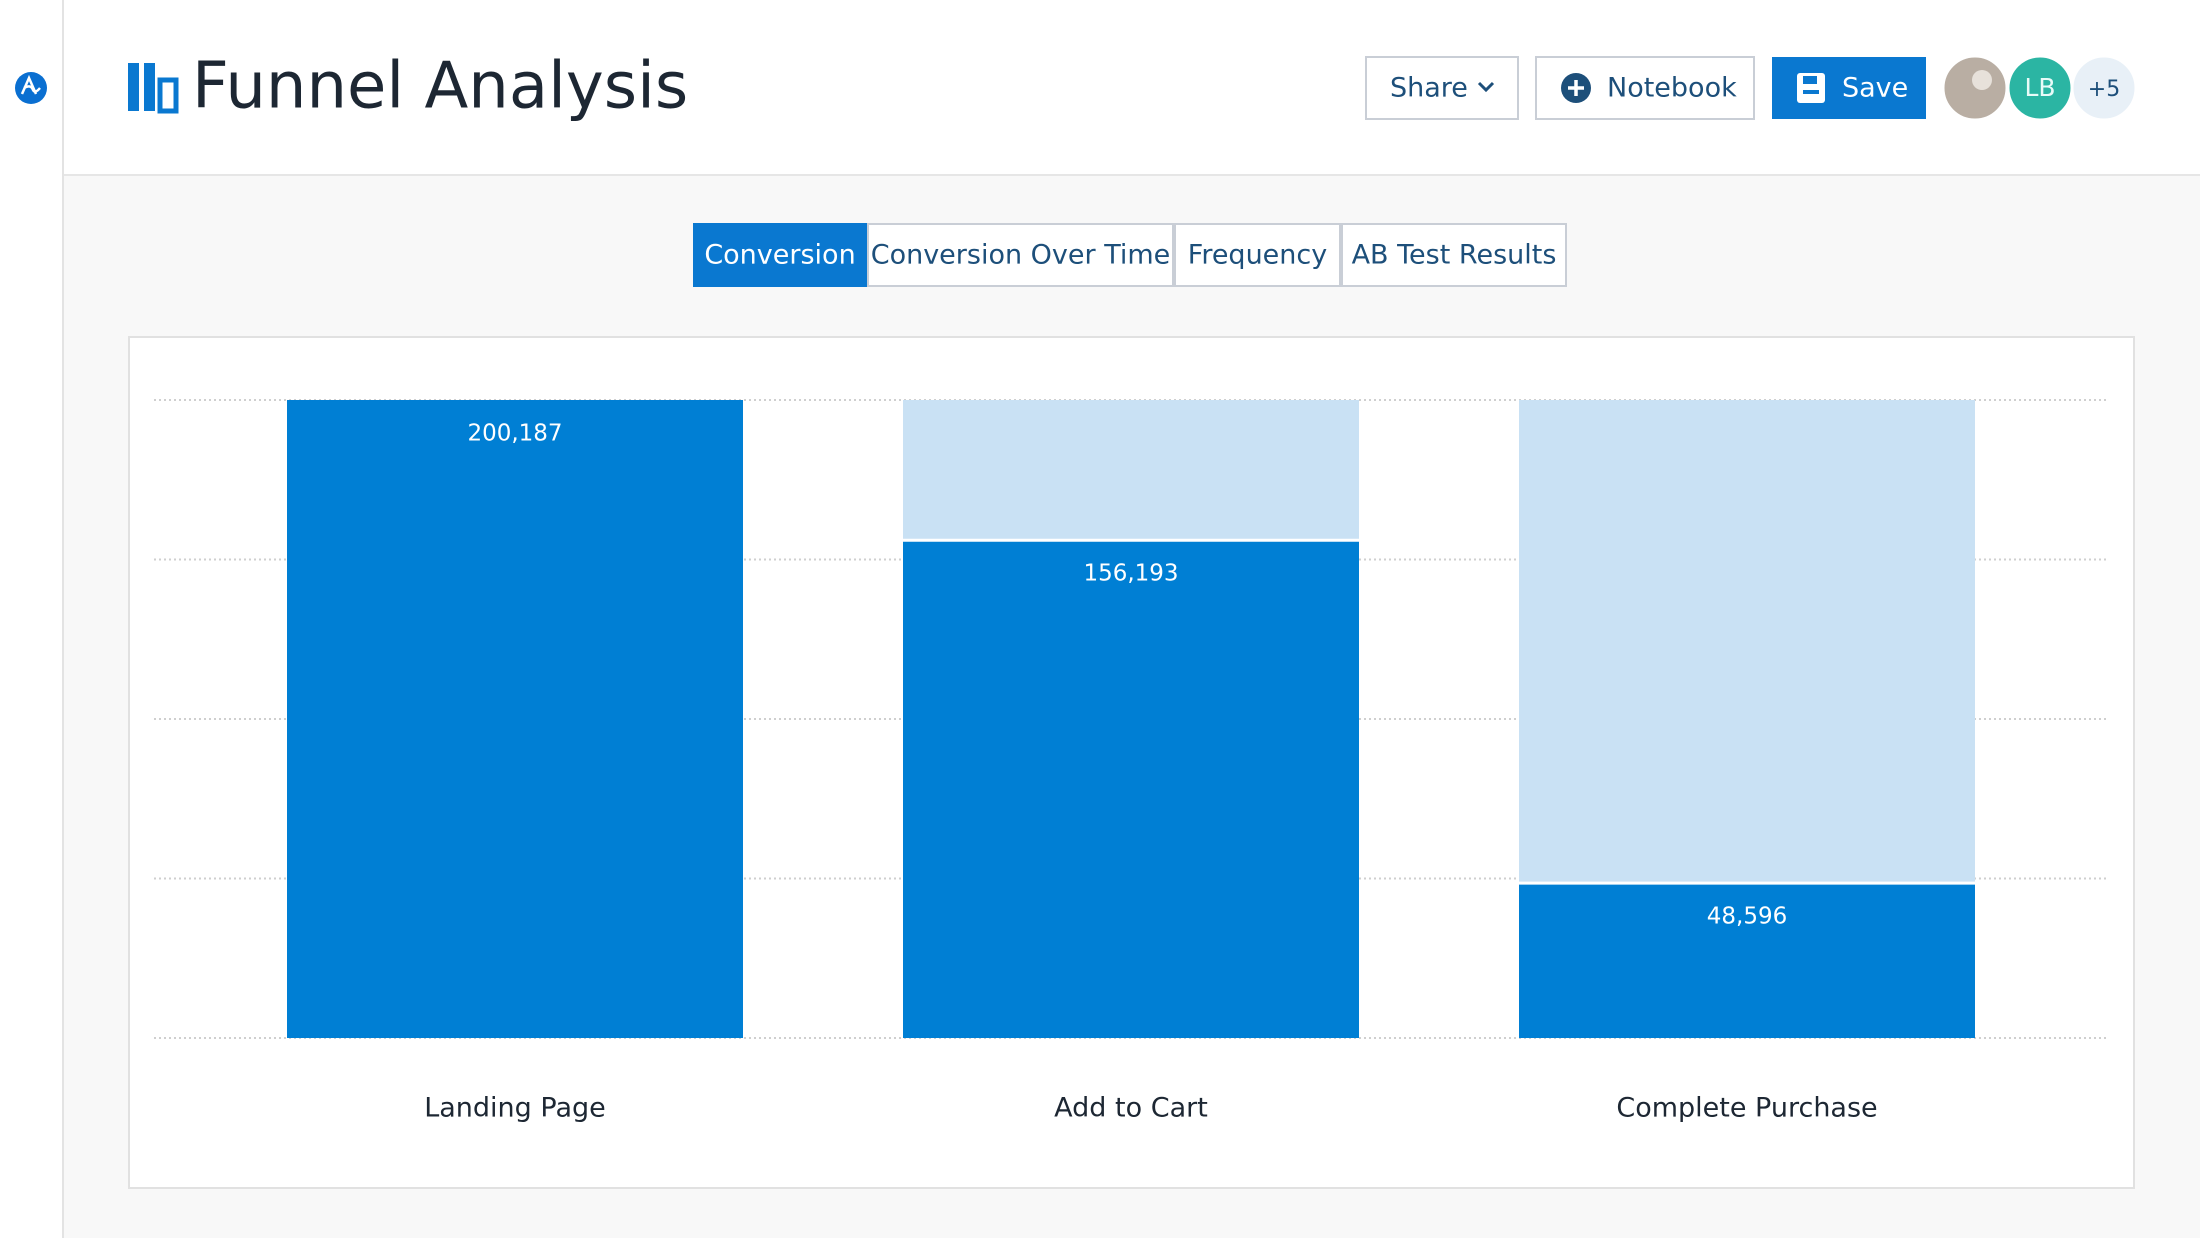 The height and width of the screenshot is (1238, 2200). Describe the element at coordinates (2104, 89) in the screenshot. I see `avatar-more-label: +5` at that location.